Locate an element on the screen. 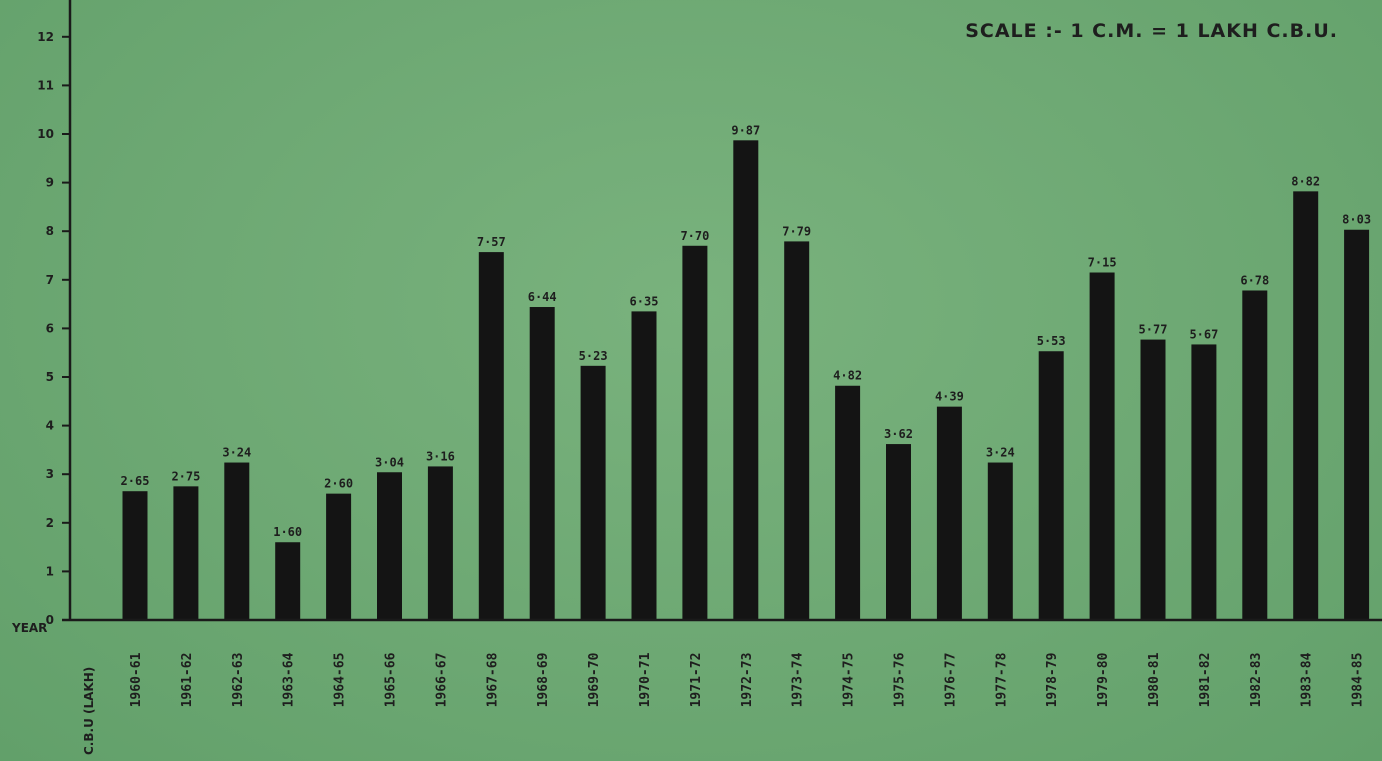  data-label: 6·78 is located at coordinates (1254, 280).